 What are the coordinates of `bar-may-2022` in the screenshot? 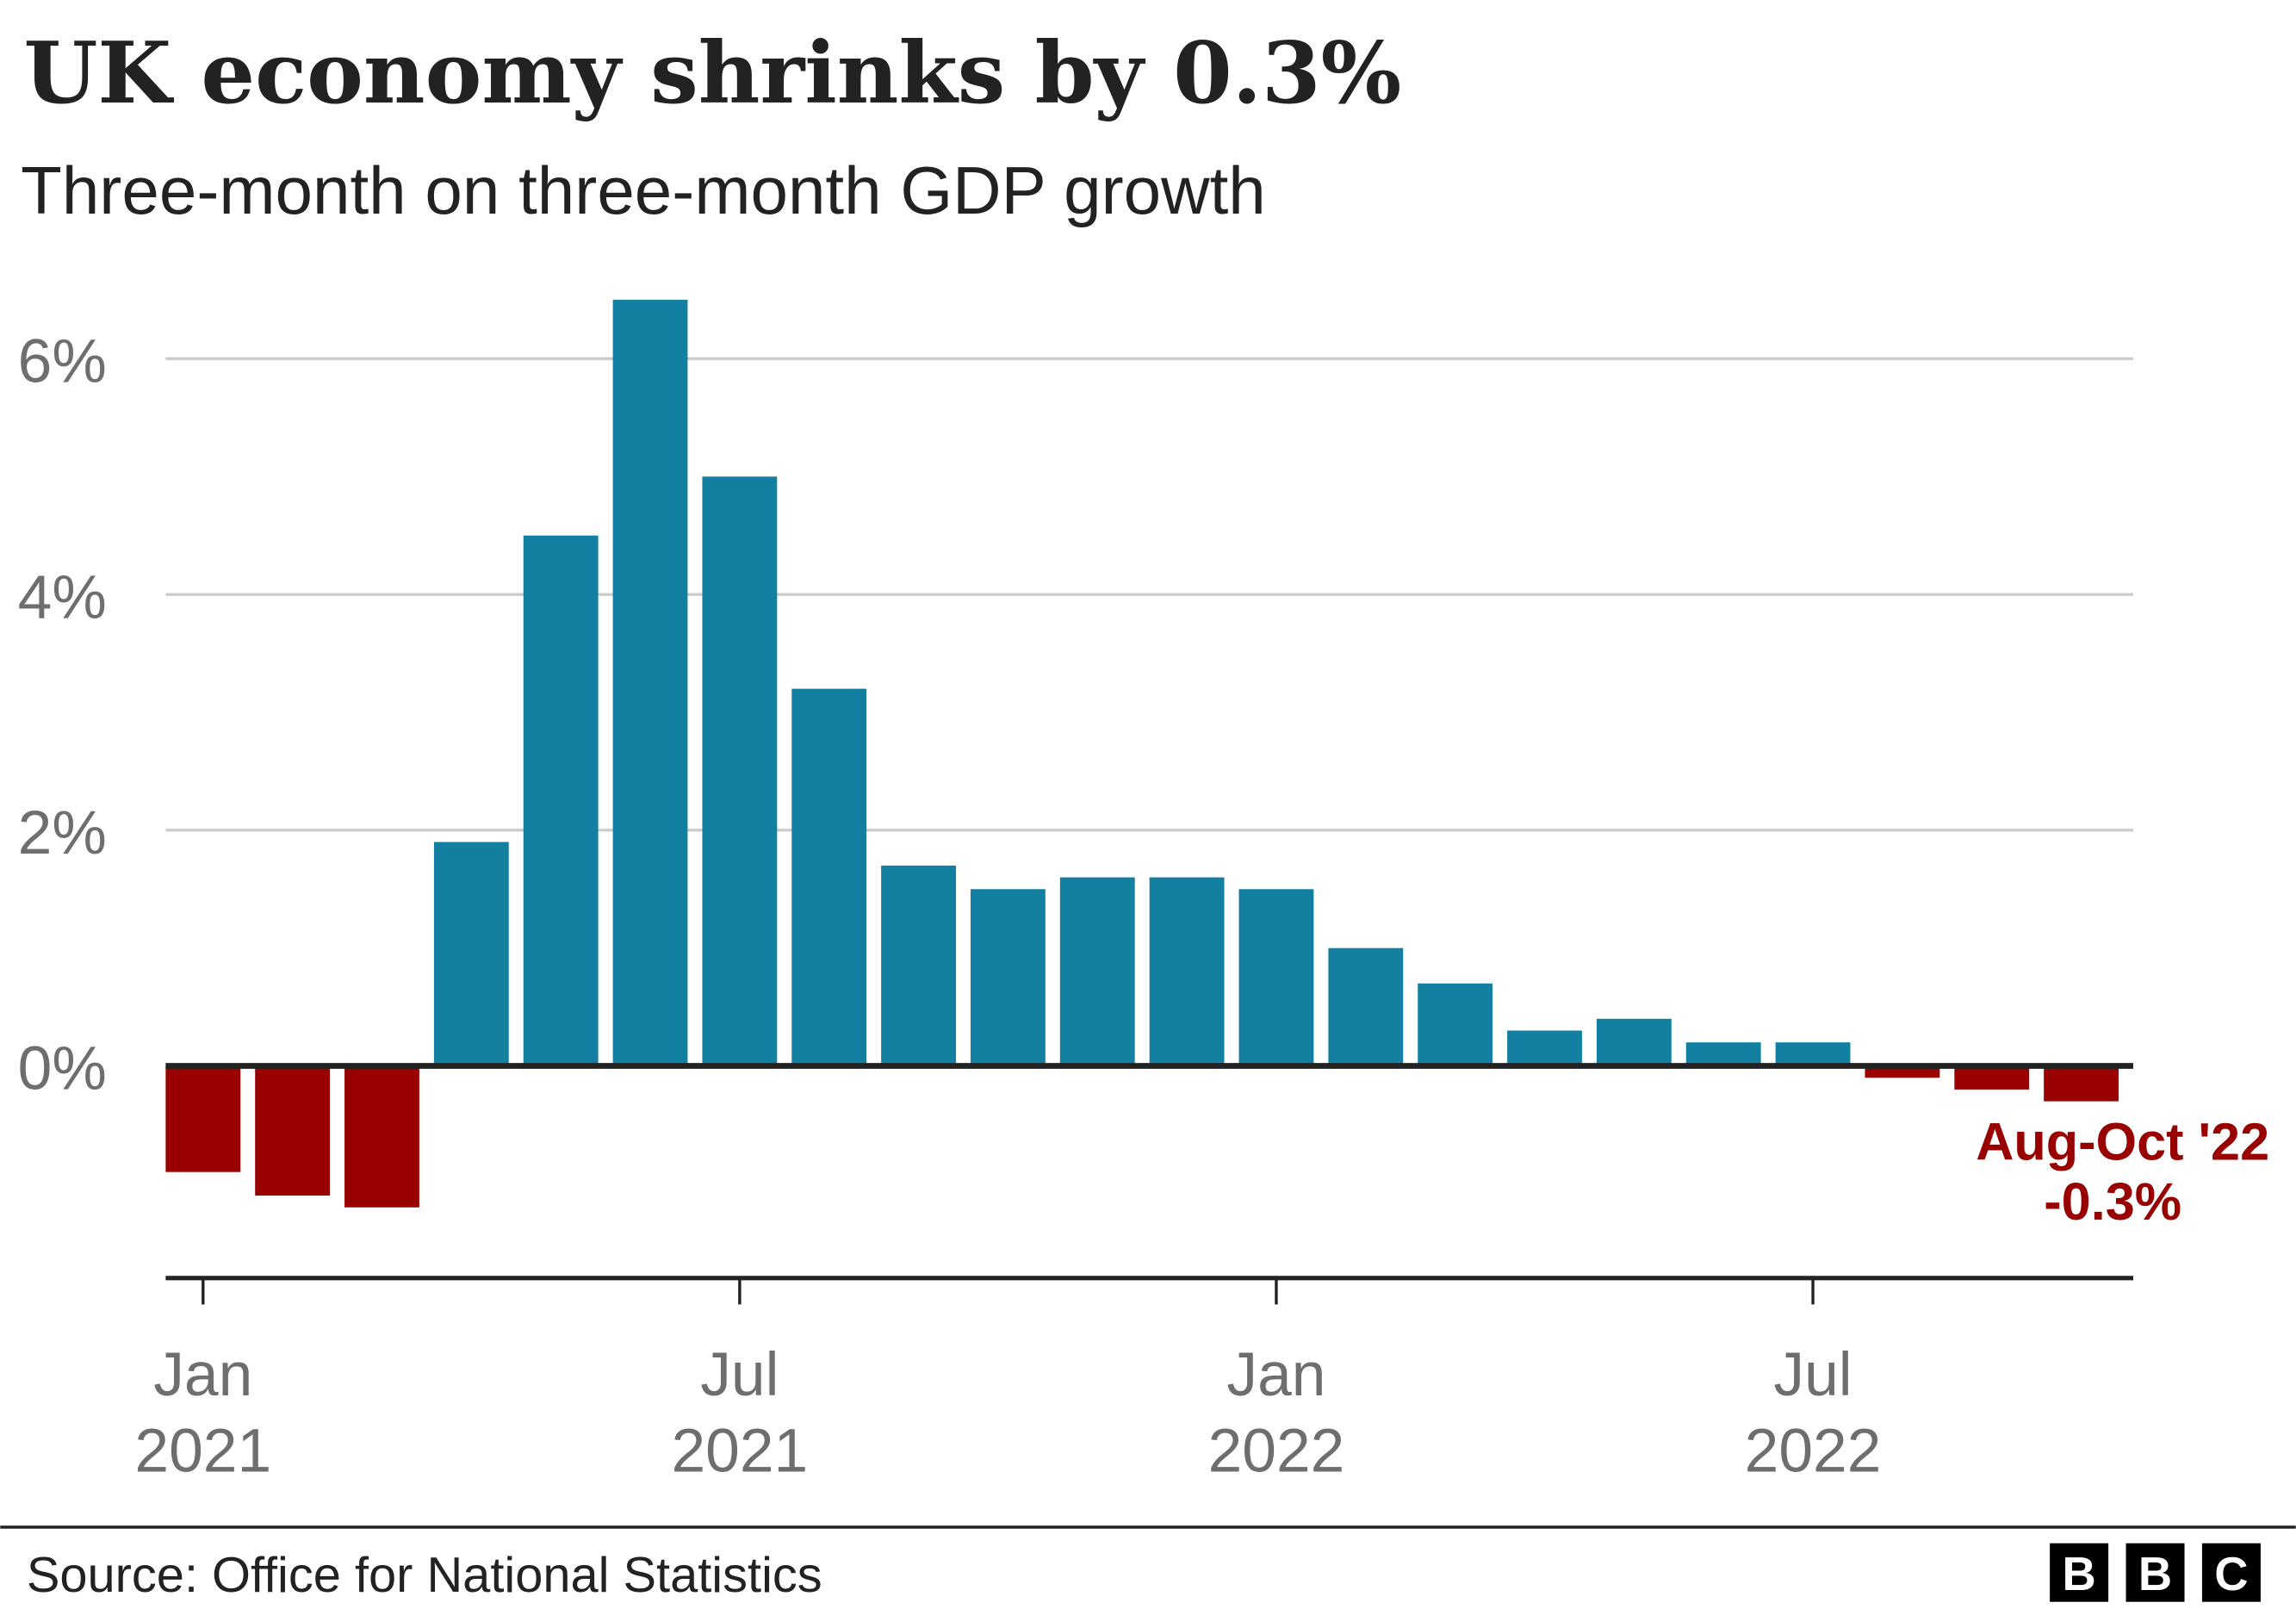 It's located at (1634, 1042).